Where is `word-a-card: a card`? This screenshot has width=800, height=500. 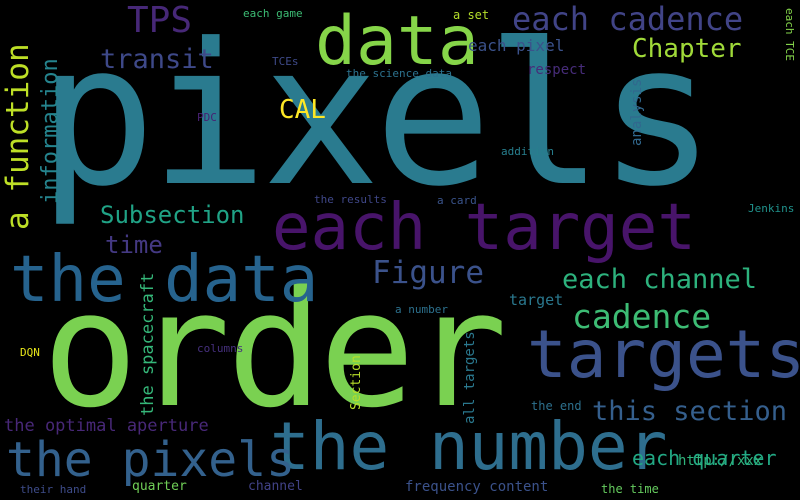 word-a-card: a card is located at coordinates (457, 200).